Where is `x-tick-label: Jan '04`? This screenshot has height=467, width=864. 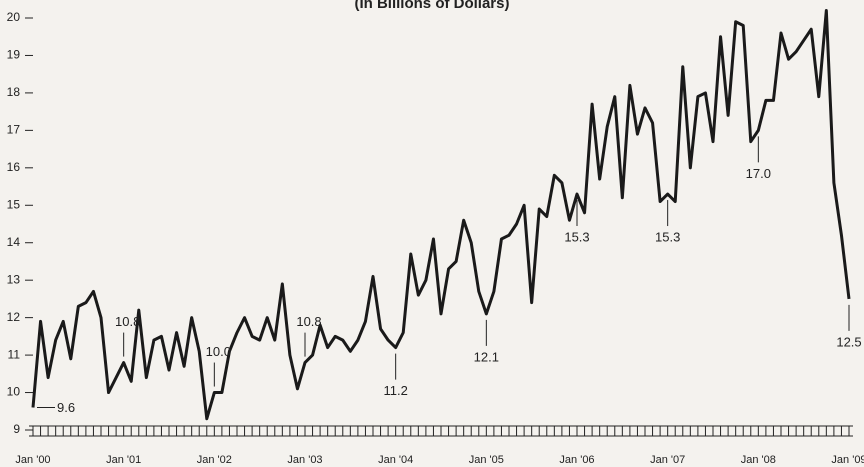 x-tick-label: Jan '04 is located at coordinates (395, 460).